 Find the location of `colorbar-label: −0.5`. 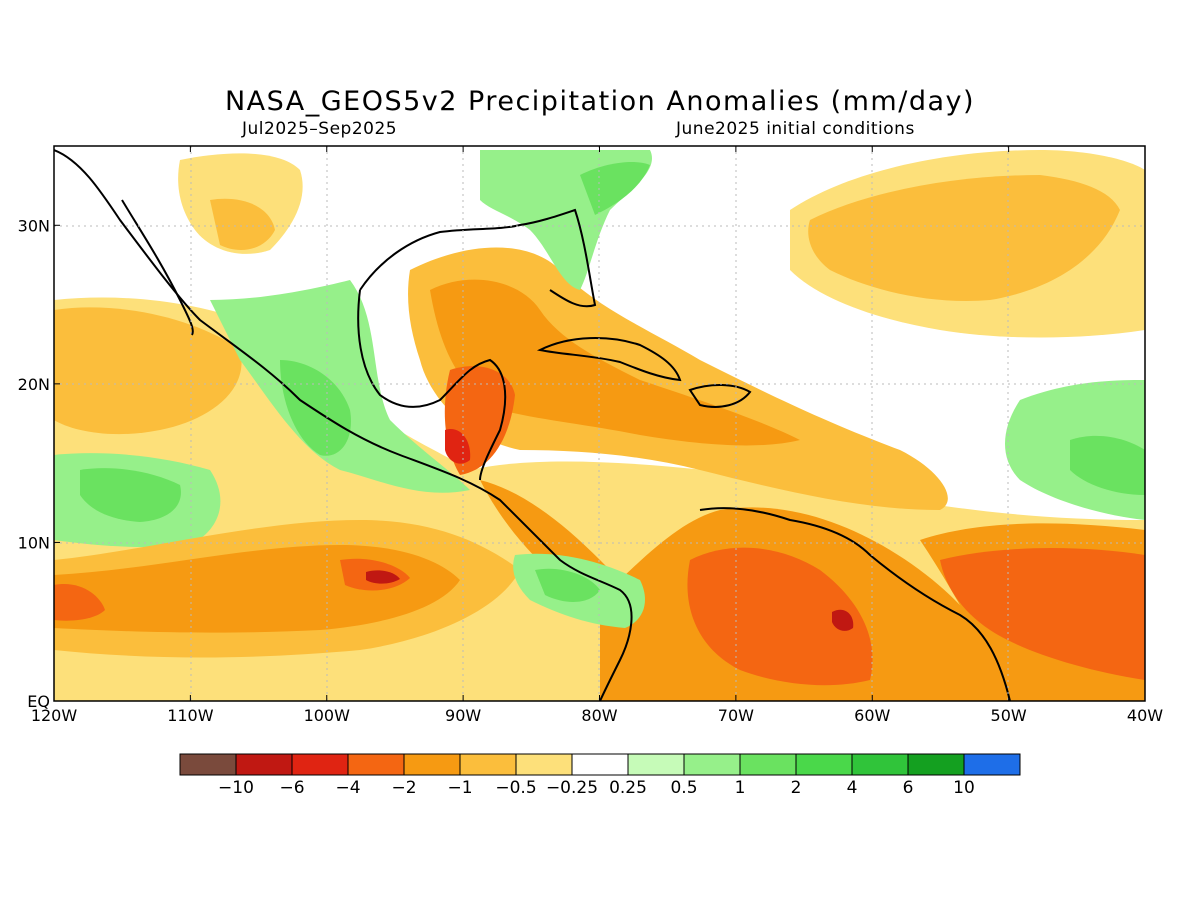

colorbar-label: −0.5 is located at coordinates (515, 788).